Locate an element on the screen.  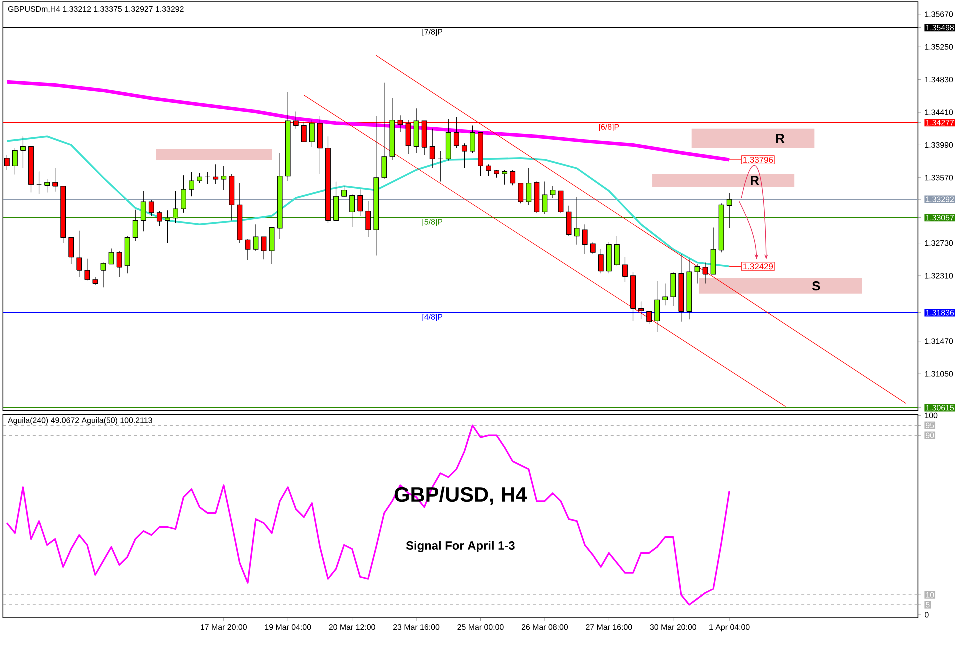
line-series is located at coordinates (368, 121).